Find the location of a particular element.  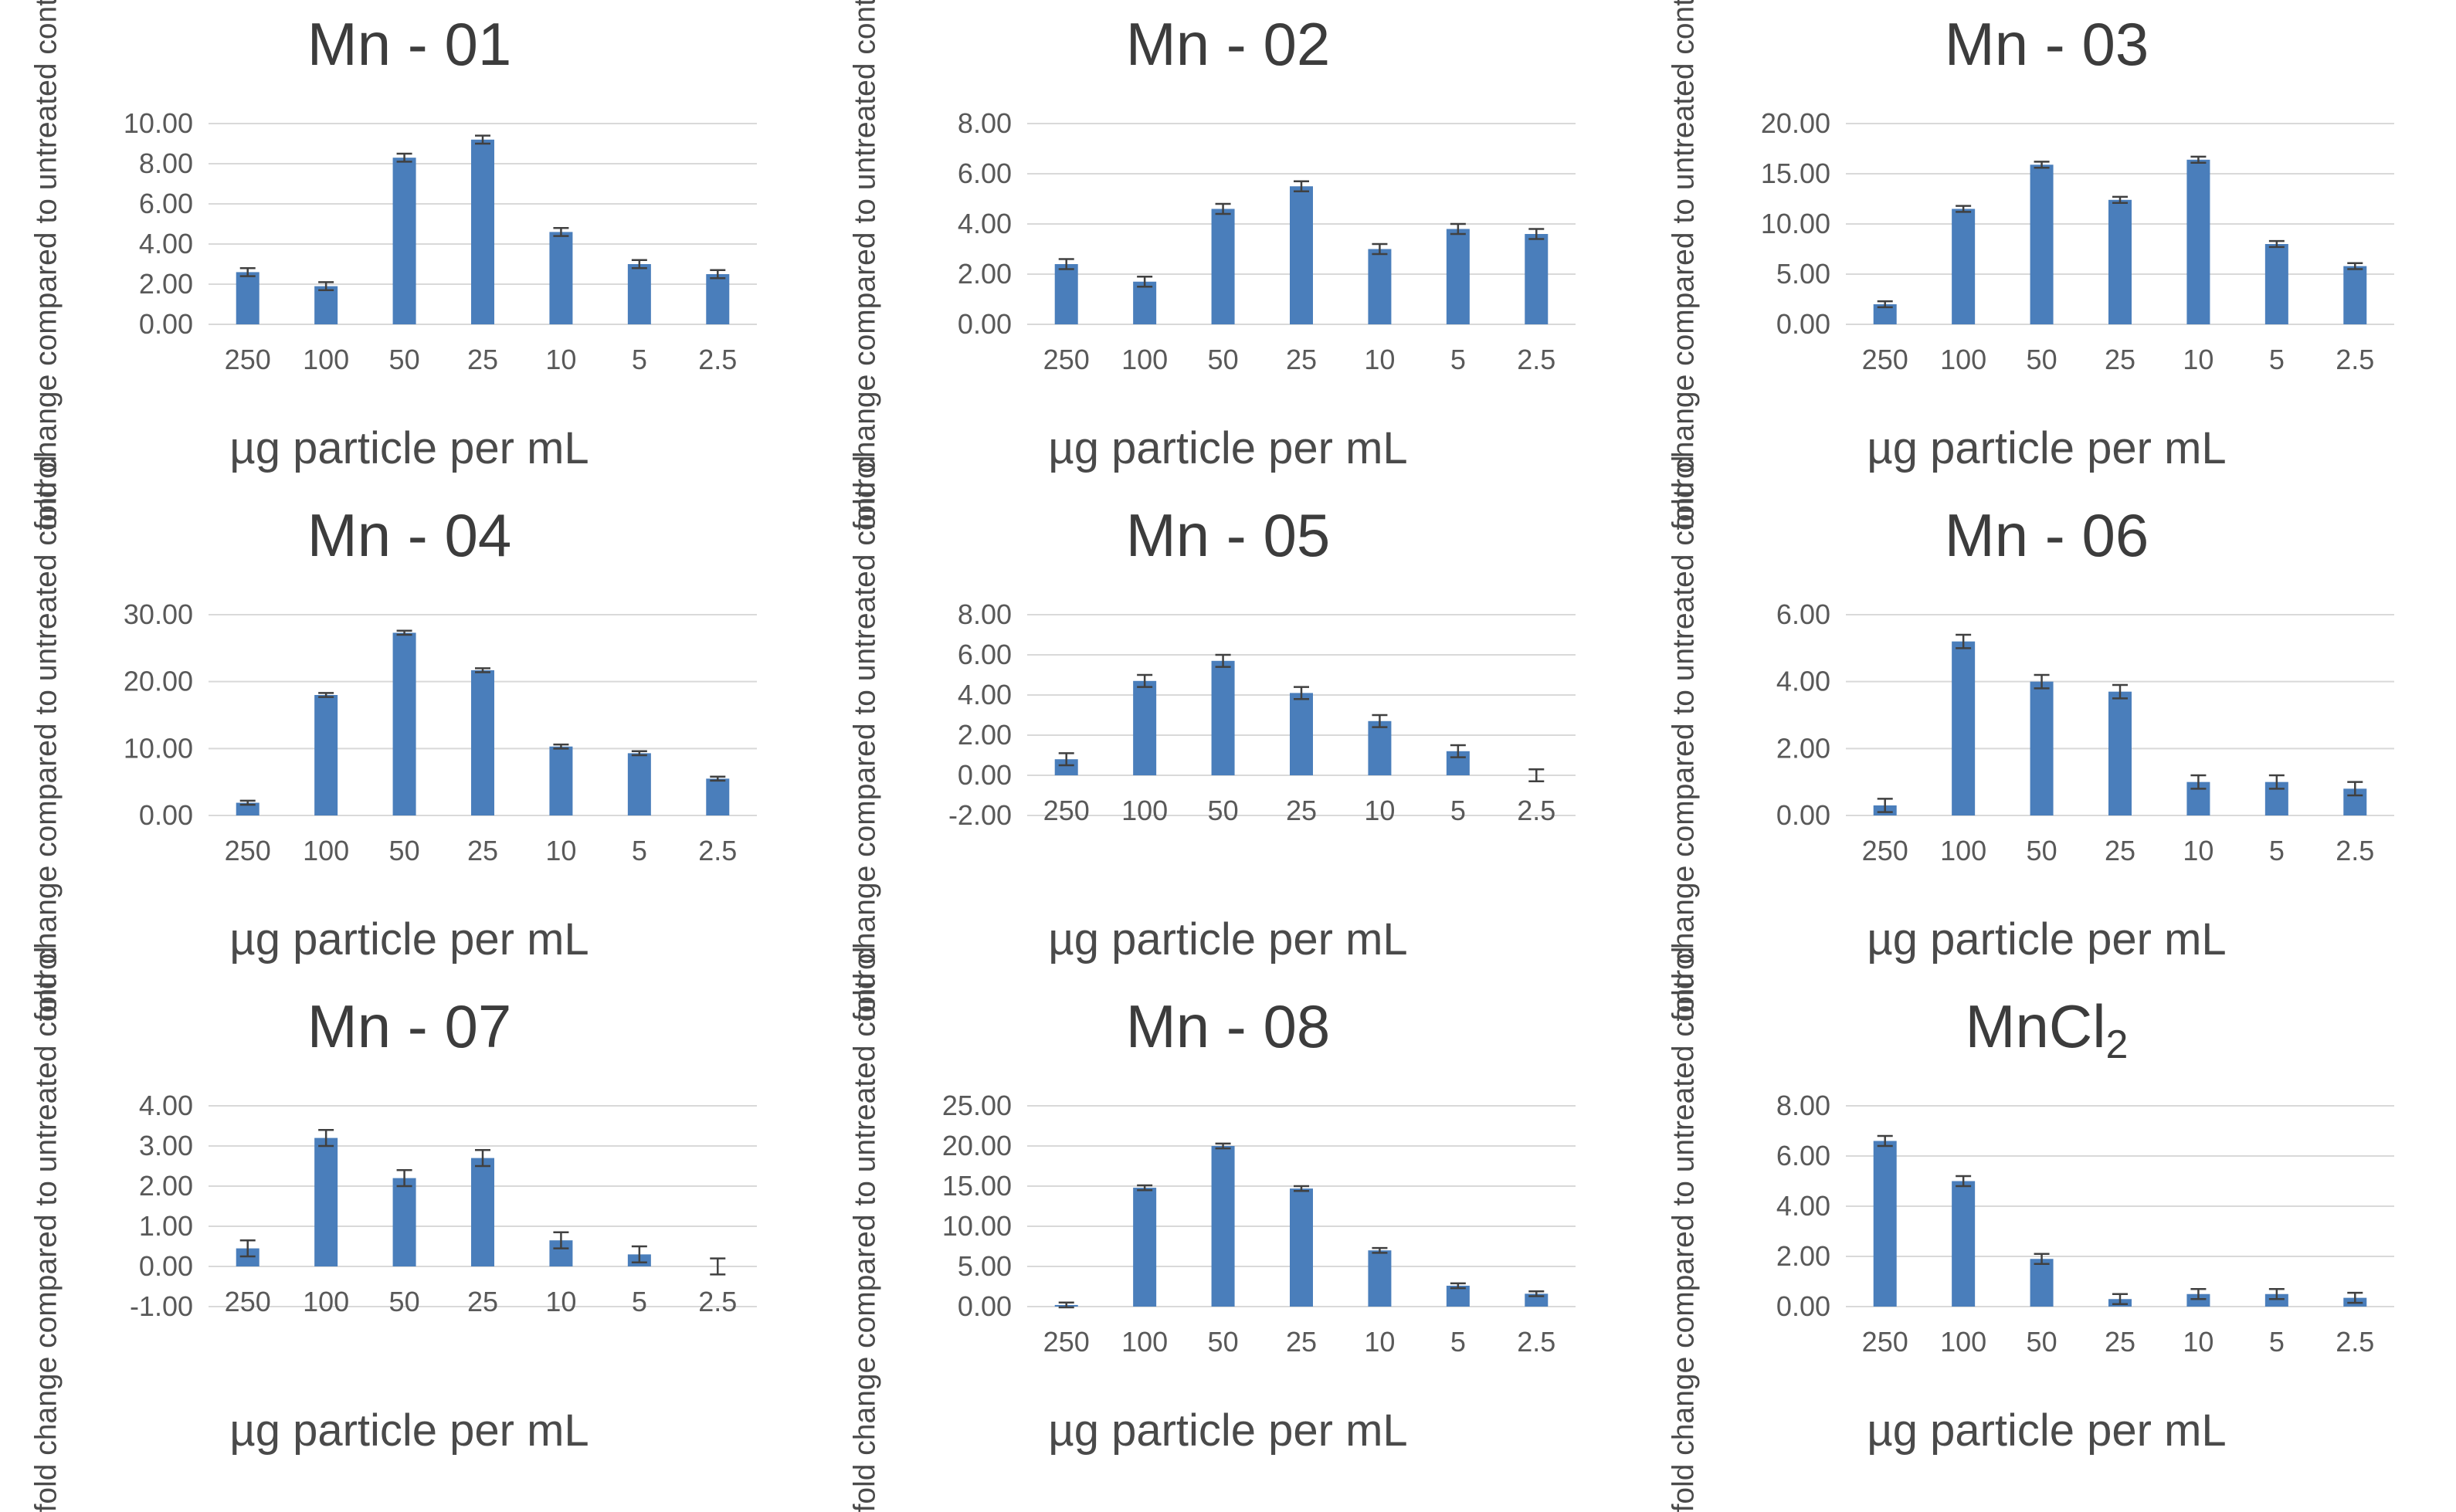

y-tick-label: 20.00 is located at coordinates (158, 681).